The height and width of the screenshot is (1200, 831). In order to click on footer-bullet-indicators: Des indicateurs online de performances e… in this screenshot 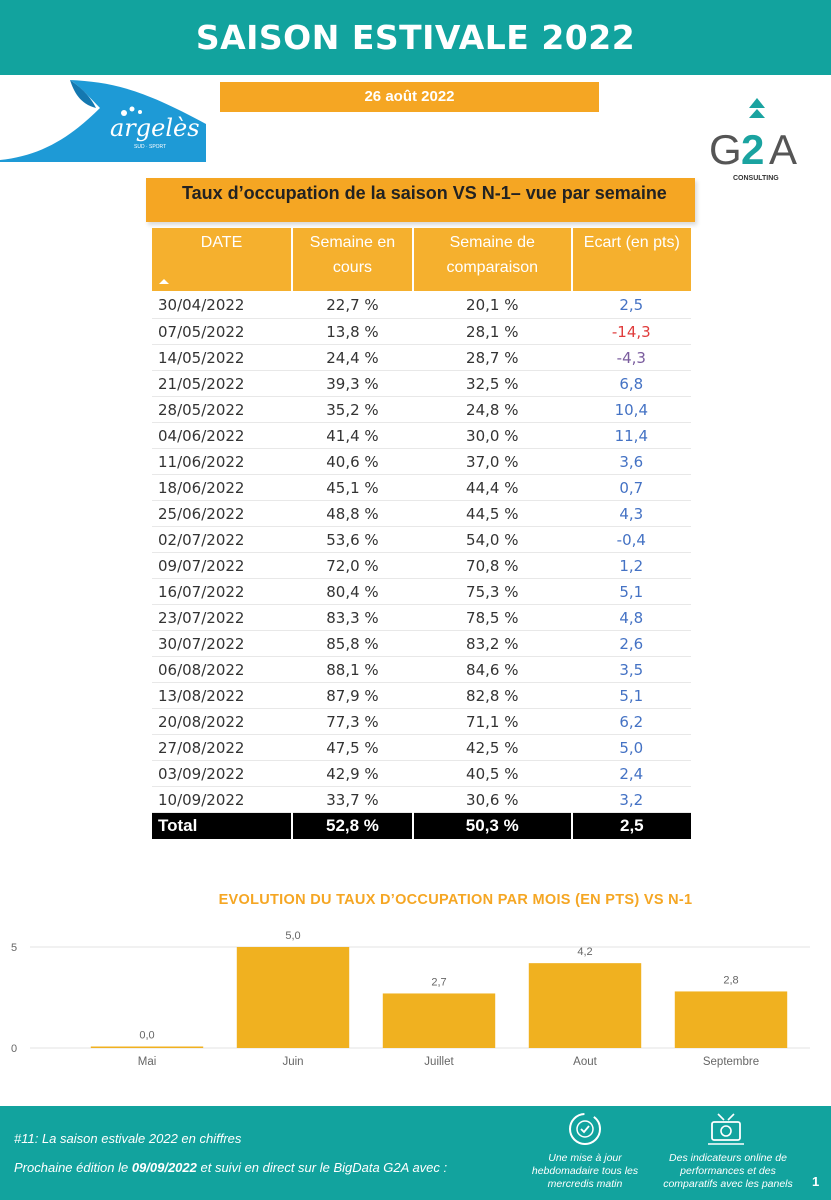, I will do `click(728, 1171)`.